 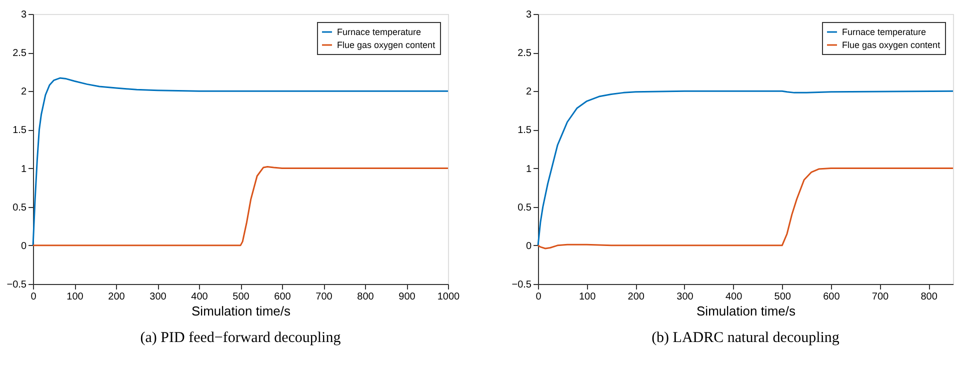 I want to click on x-tick-label: 1000, so click(x=448, y=297).